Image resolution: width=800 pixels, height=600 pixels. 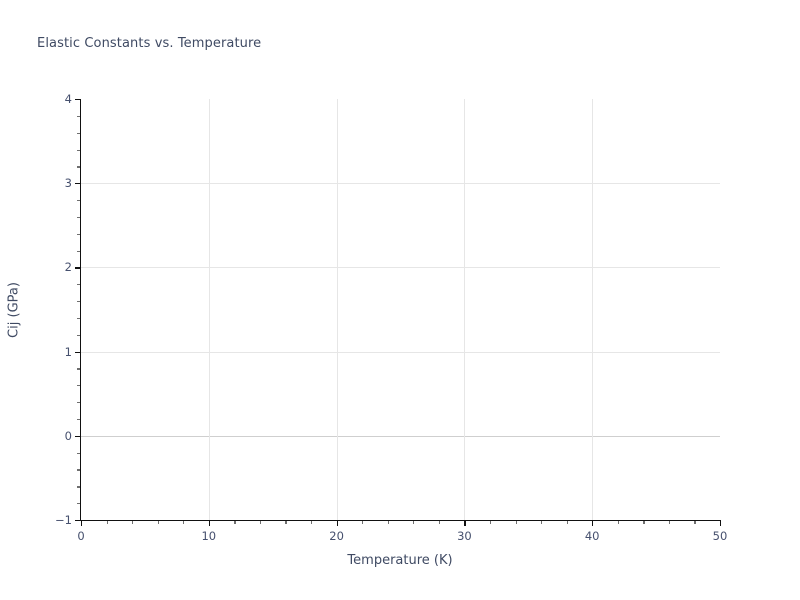 What do you see at coordinates (720, 536) in the screenshot?
I see `x-tick-label: 50` at bounding box center [720, 536].